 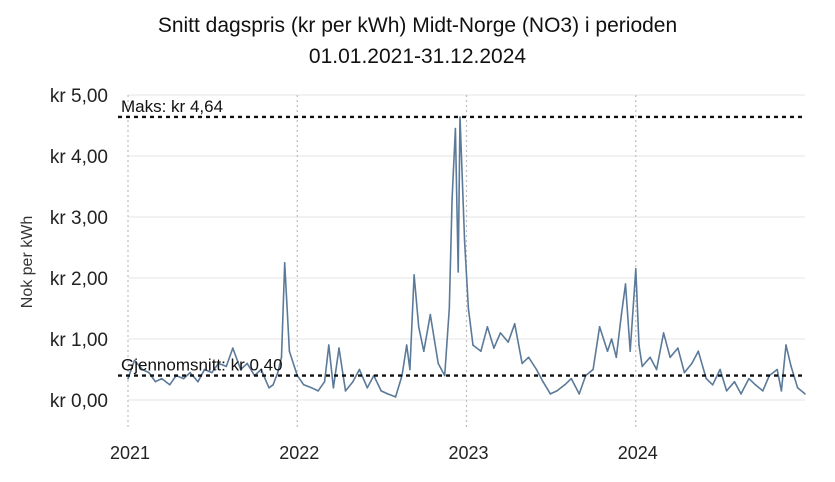 What do you see at coordinates (79, 157) in the screenshot?
I see `y-tick-label: kr 4,00` at bounding box center [79, 157].